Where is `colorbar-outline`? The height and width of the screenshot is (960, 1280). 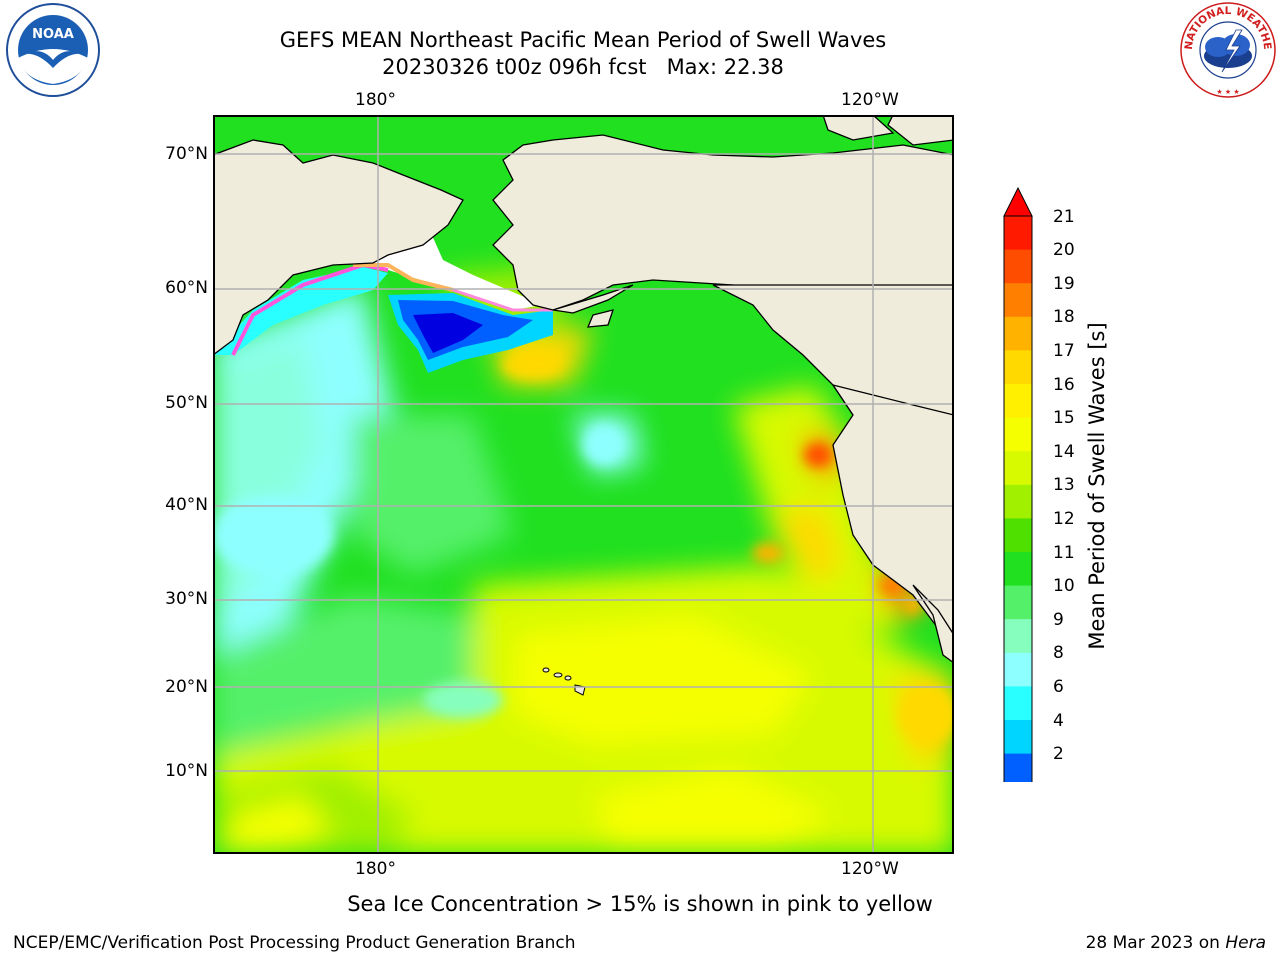
colorbar-outline is located at coordinates (1018, 498).